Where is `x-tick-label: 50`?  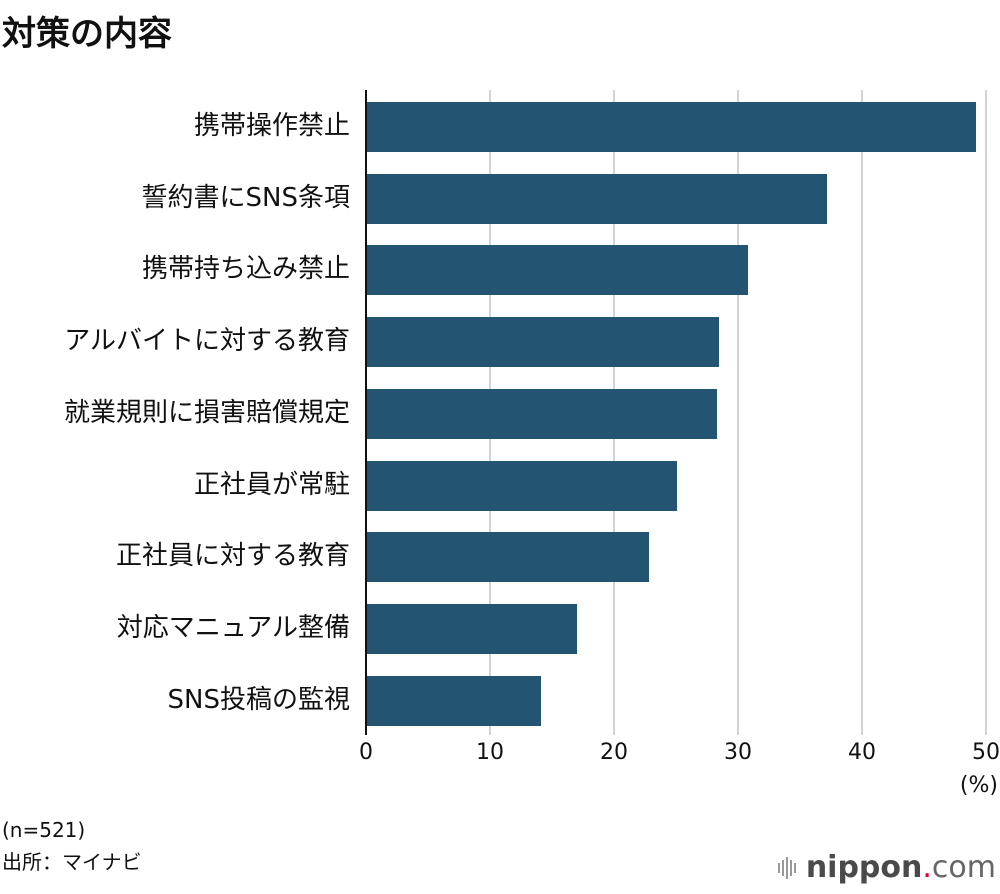 x-tick-label: 50 is located at coordinates (986, 752).